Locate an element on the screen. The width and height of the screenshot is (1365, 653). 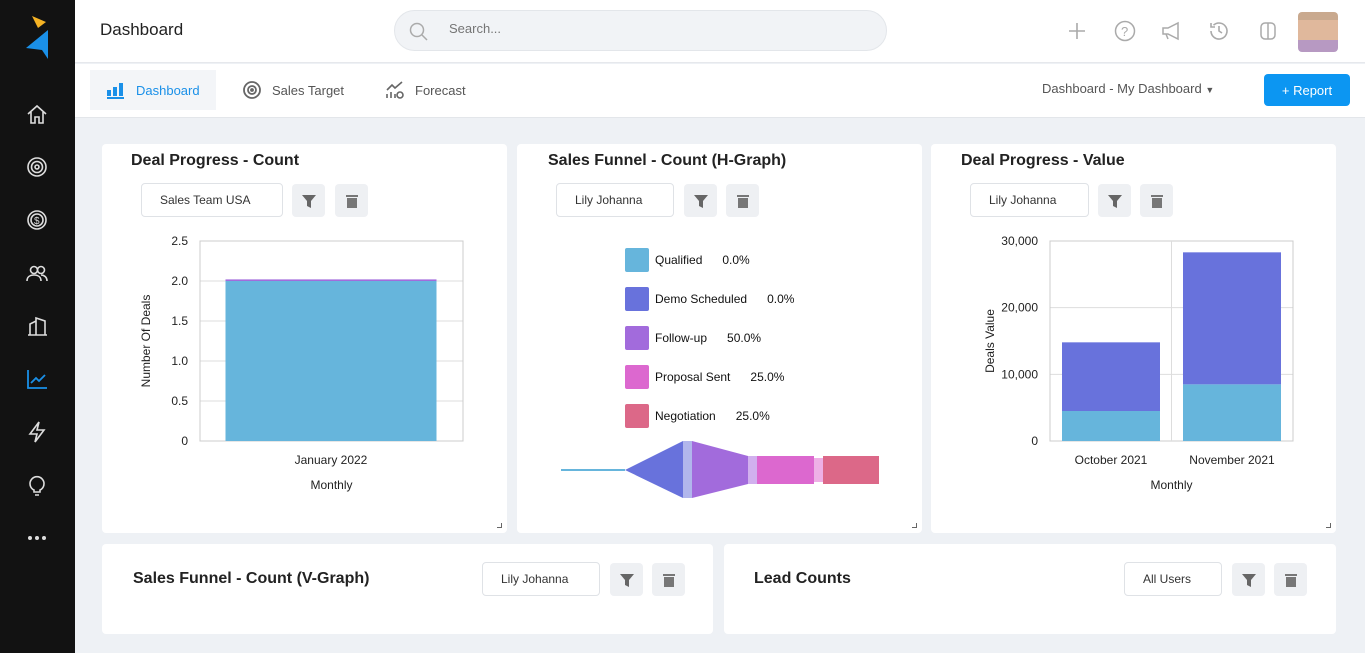
funnel-segment-demo-scheduled is located at coordinates (654, 469).